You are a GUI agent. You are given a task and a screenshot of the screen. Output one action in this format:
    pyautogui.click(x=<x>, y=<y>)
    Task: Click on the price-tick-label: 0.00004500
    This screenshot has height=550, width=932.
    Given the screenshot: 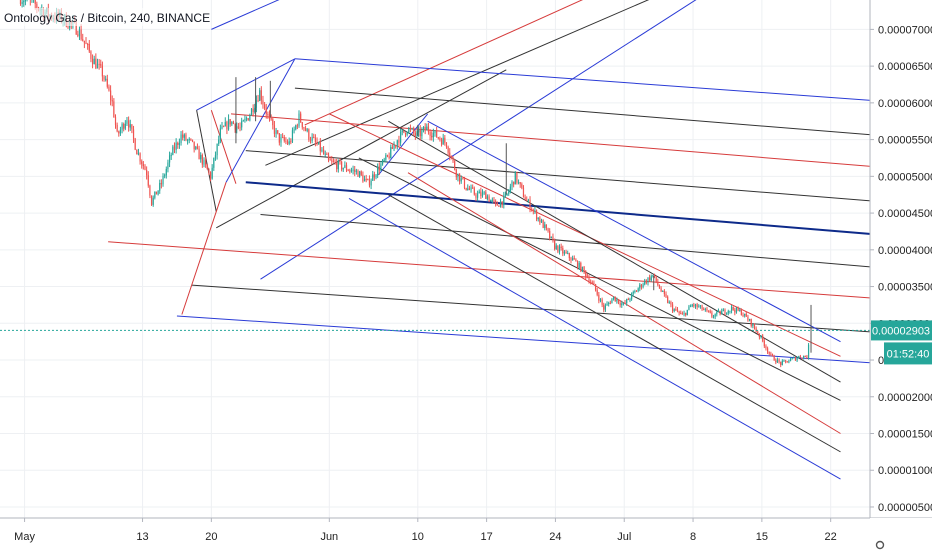 What is the action you would take?
    pyautogui.click(x=905, y=214)
    